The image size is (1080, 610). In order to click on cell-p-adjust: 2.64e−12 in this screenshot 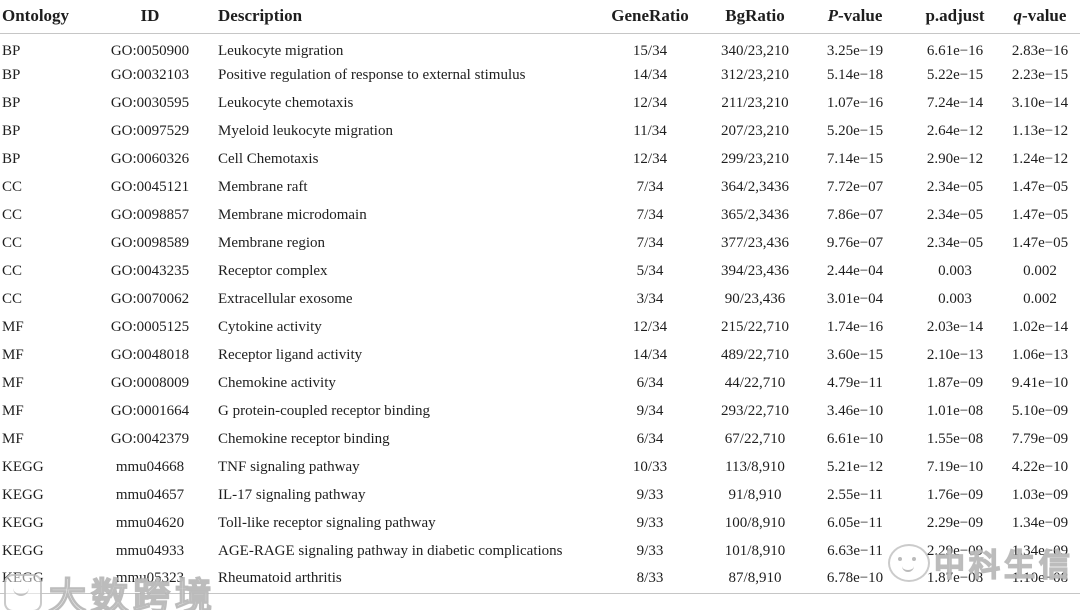, I will do `click(955, 130)`.